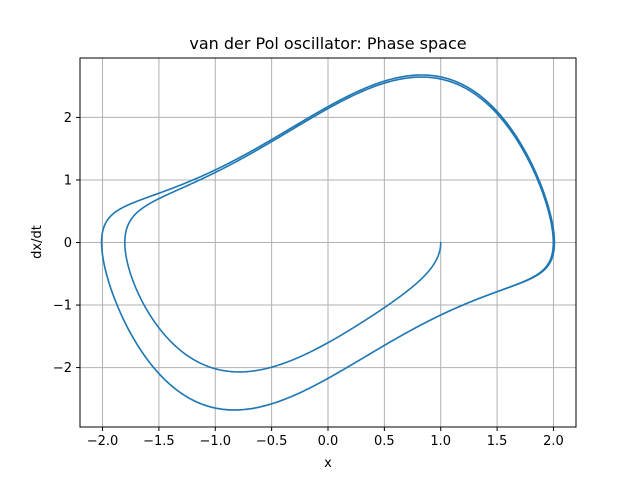  Describe the element at coordinates (37, 242) in the screenshot. I see `y-axis-label: dx/dt` at that location.